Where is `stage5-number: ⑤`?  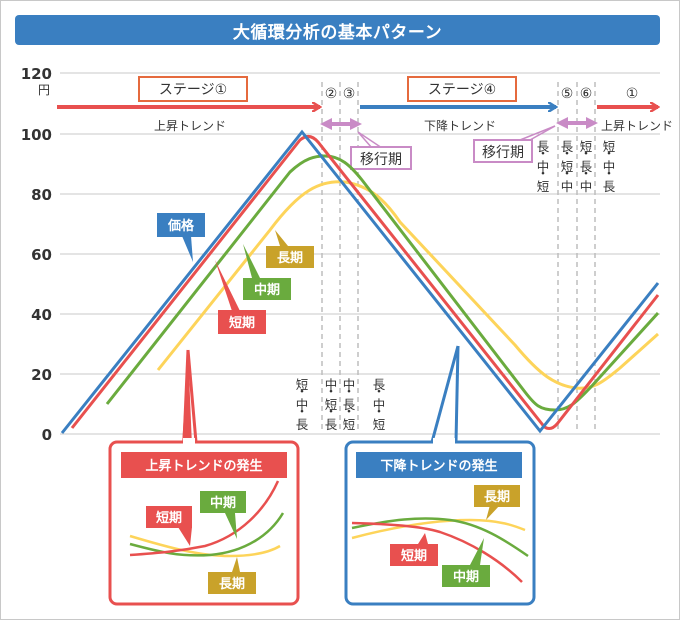
stage5-number: ⑤ is located at coordinates (567, 94).